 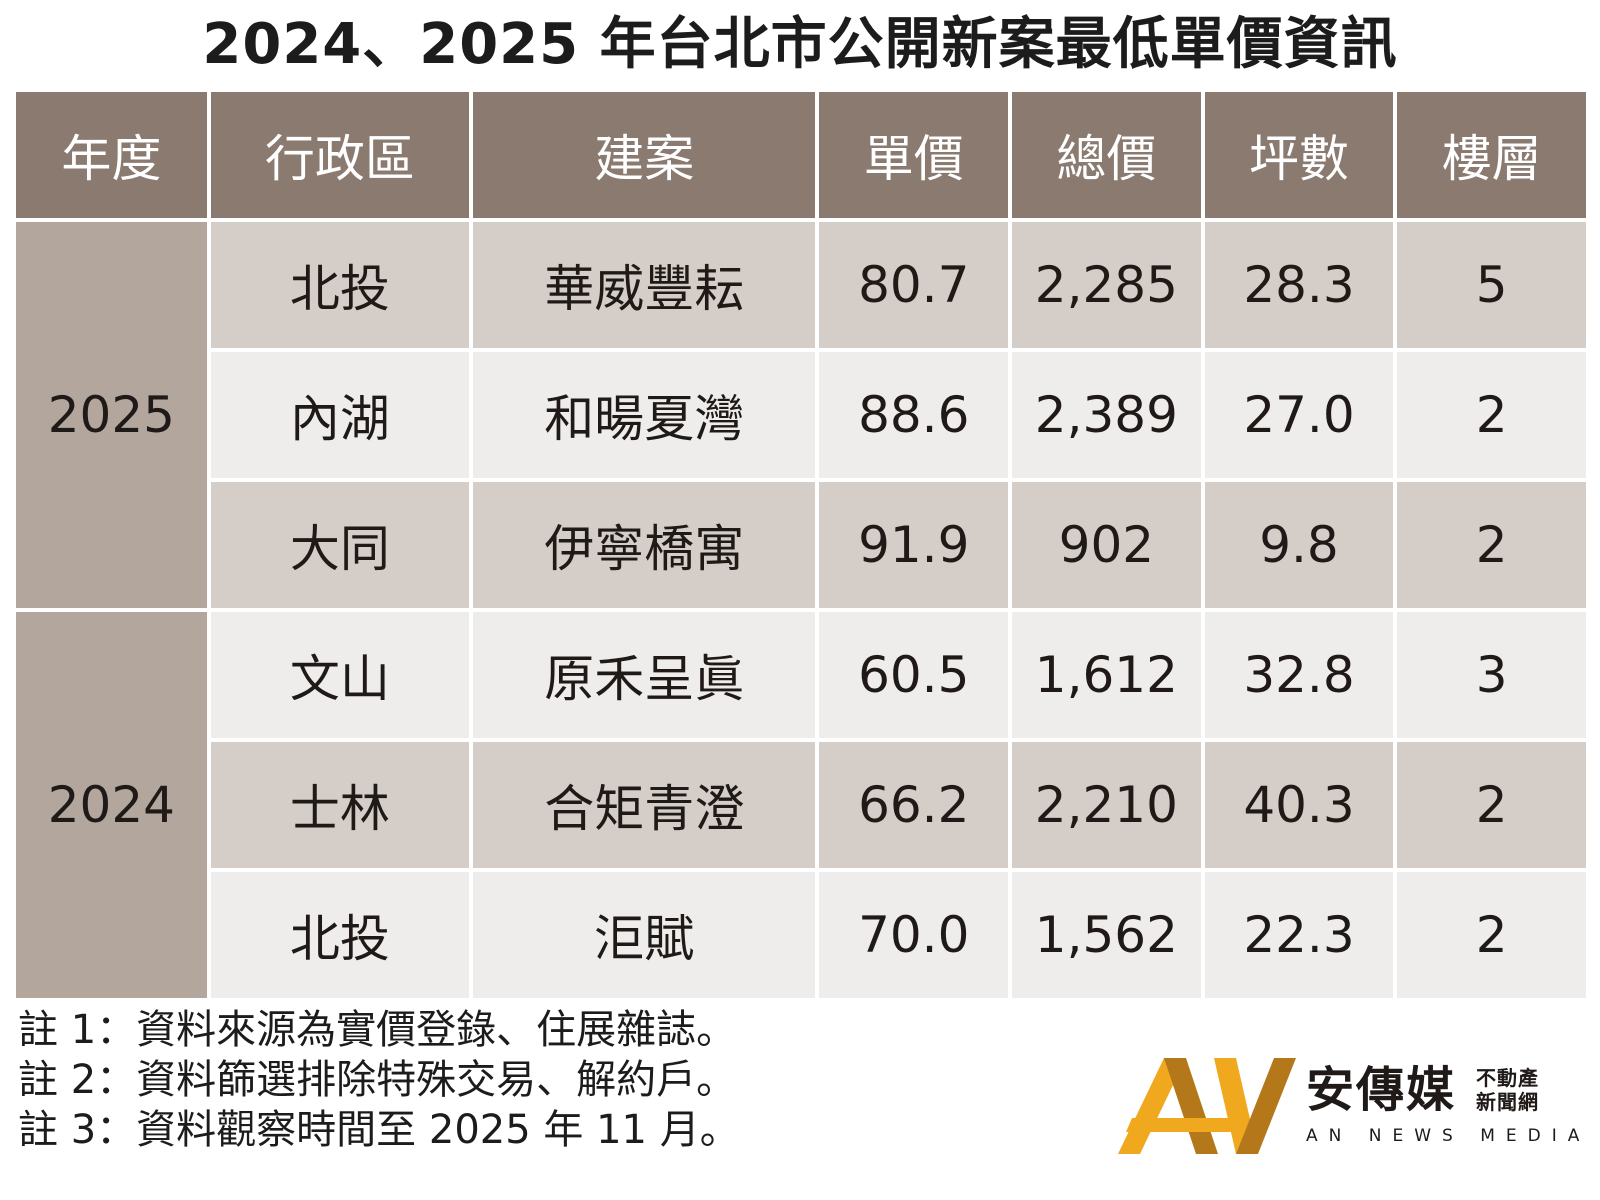 I want to click on unit-price-cell: 91.9, so click(x=914, y=545).